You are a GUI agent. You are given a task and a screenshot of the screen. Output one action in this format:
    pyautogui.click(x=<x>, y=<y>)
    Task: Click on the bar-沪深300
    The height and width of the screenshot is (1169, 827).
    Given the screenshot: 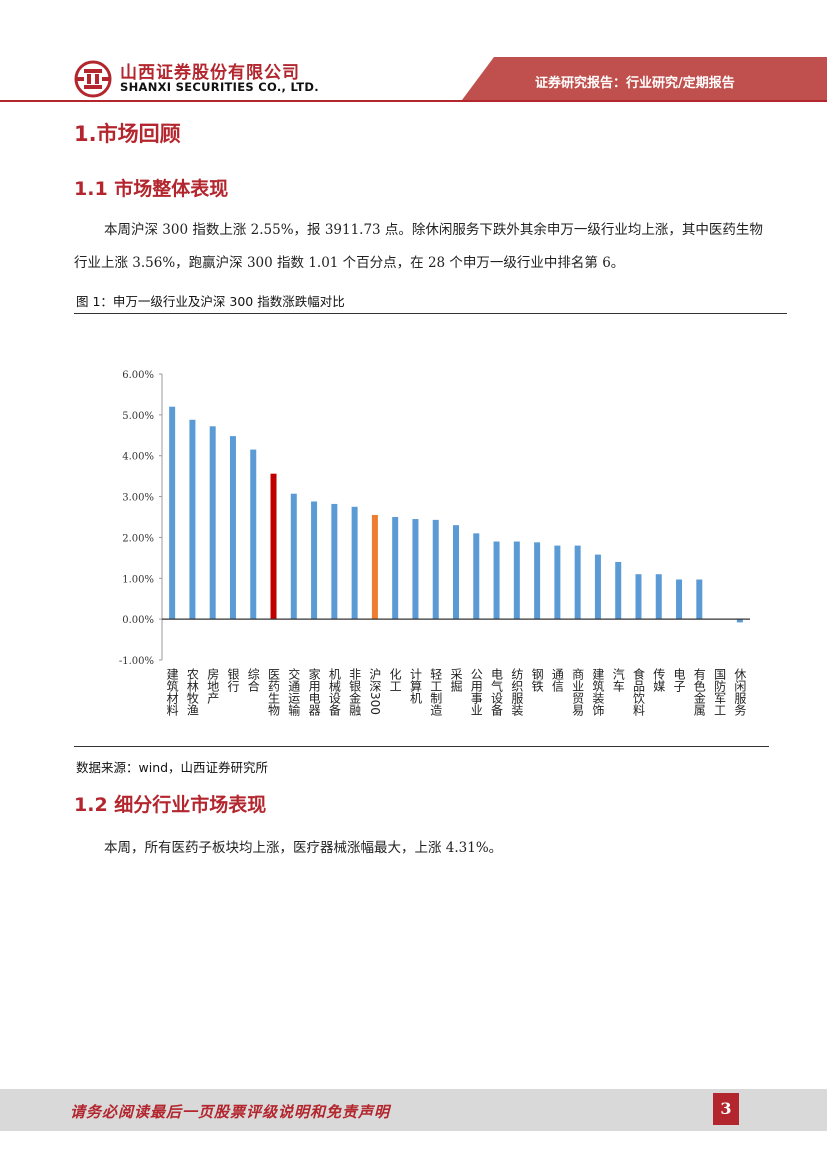 What is the action you would take?
    pyautogui.click(x=374, y=567)
    